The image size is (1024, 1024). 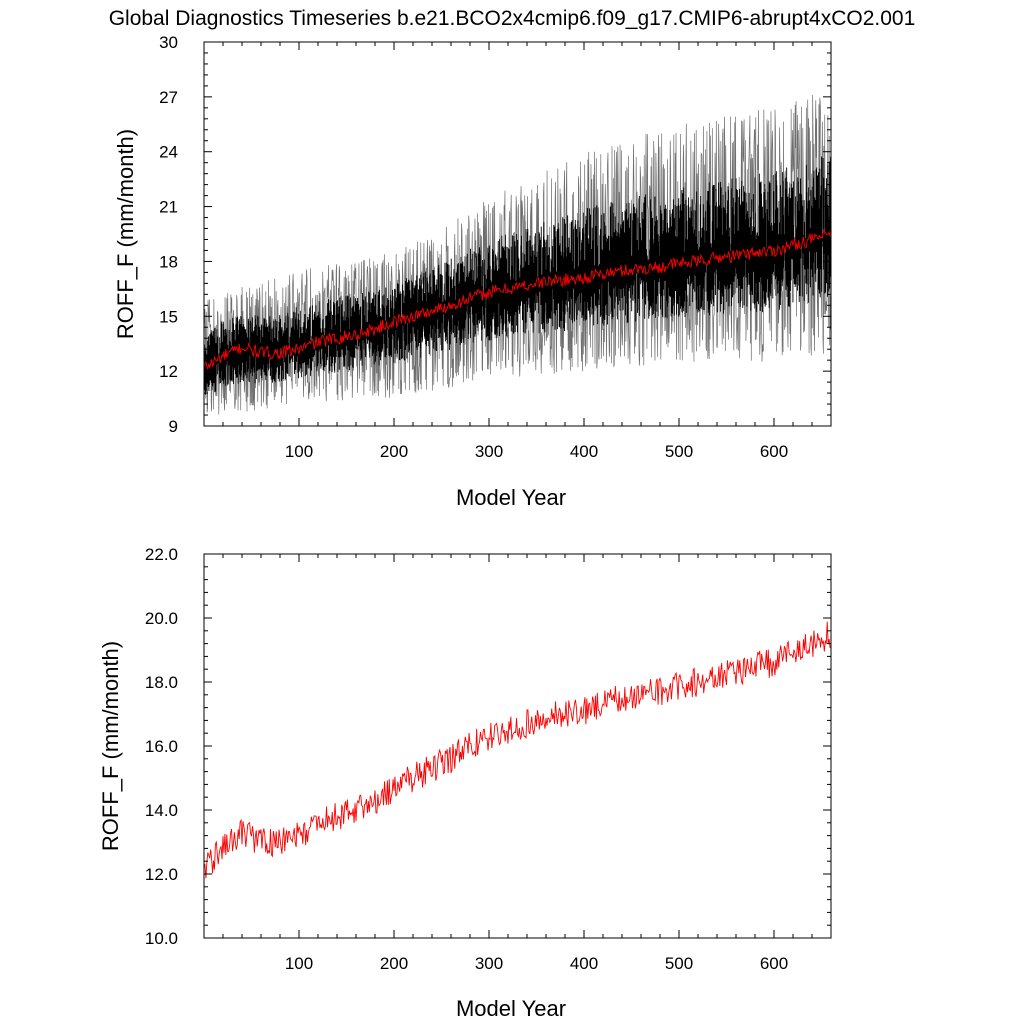 What do you see at coordinates (161, 746) in the screenshot?
I see `bottom-y-tick-label: 16.0` at bounding box center [161, 746].